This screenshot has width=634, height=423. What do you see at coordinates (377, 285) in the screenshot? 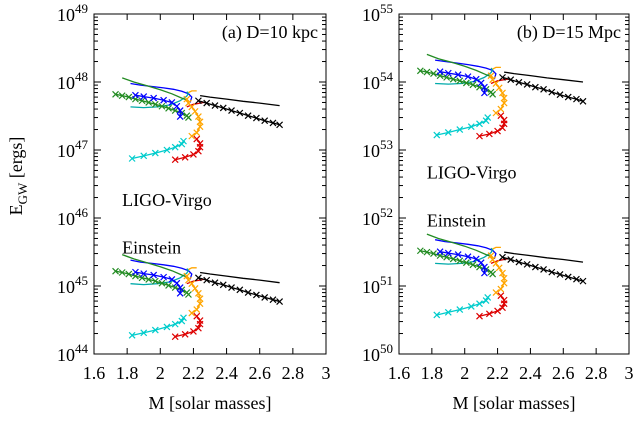
I see `y-tick-label: 1051` at bounding box center [377, 285].